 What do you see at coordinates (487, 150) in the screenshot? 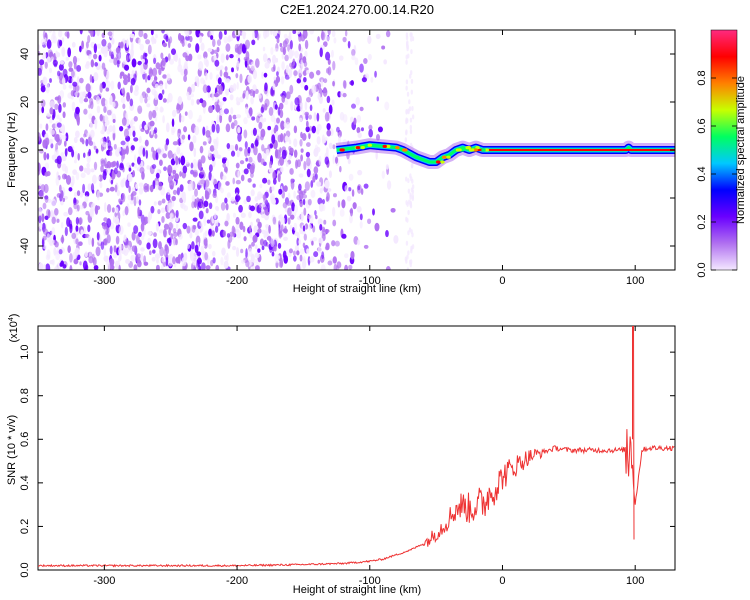
I see `signal-blob` at bounding box center [487, 150].